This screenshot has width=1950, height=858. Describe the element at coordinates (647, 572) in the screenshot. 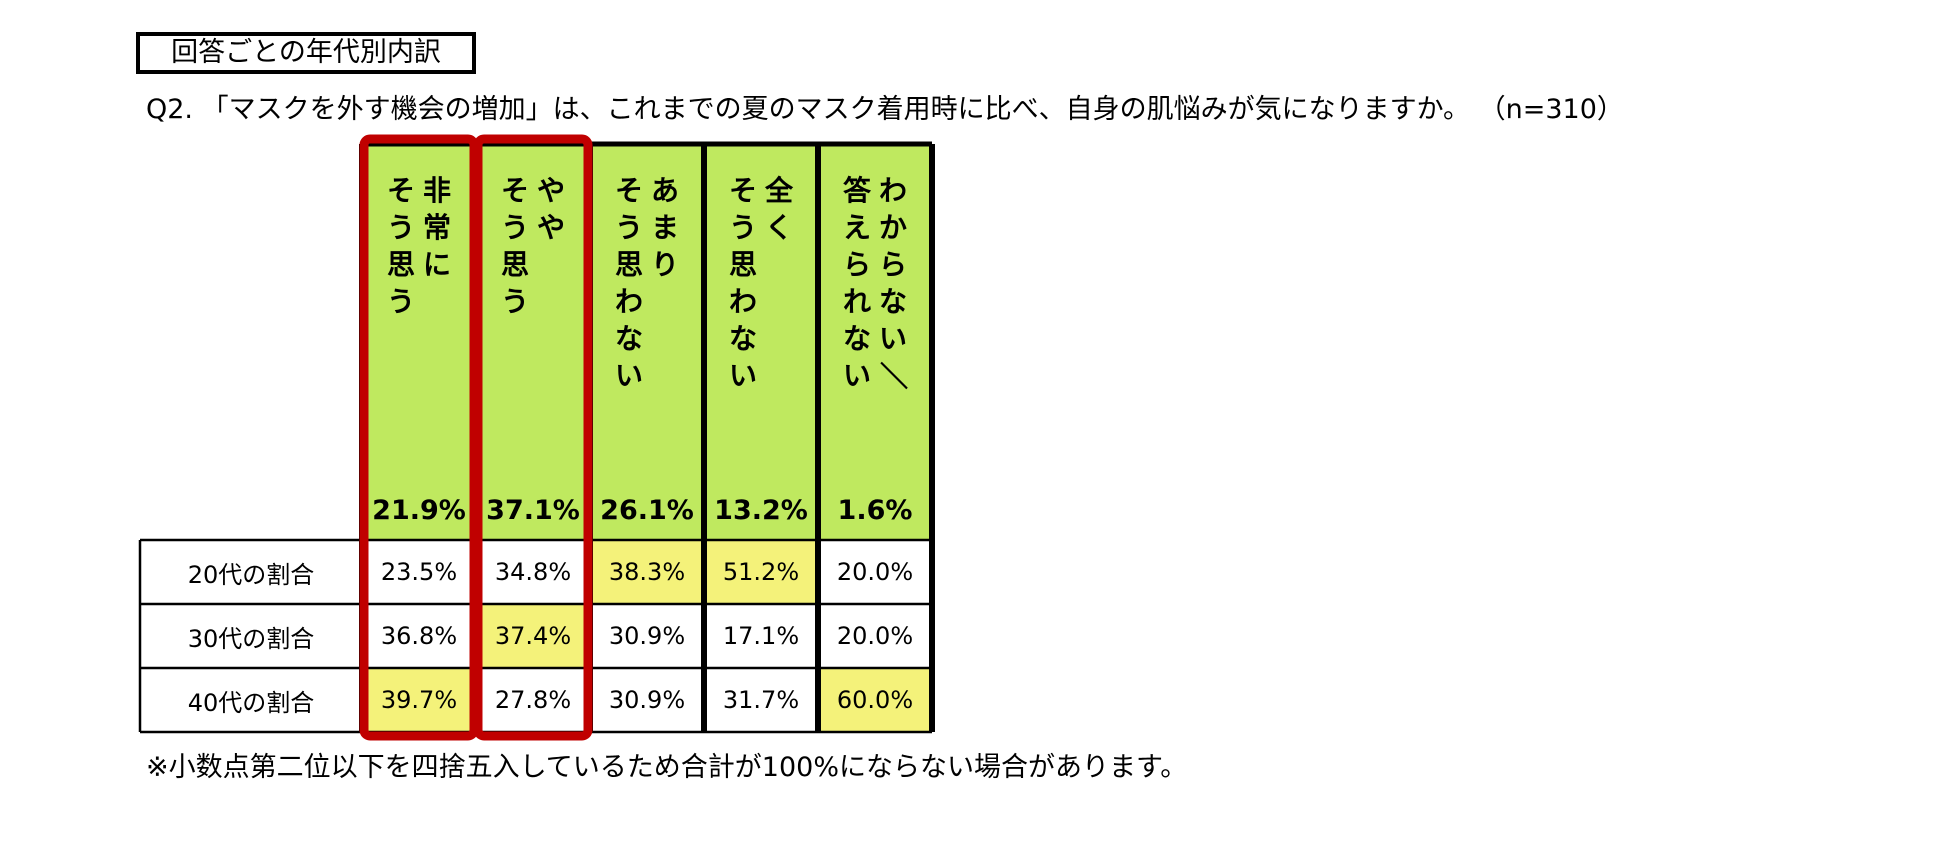

I see `table-cell: 38.3%` at that location.